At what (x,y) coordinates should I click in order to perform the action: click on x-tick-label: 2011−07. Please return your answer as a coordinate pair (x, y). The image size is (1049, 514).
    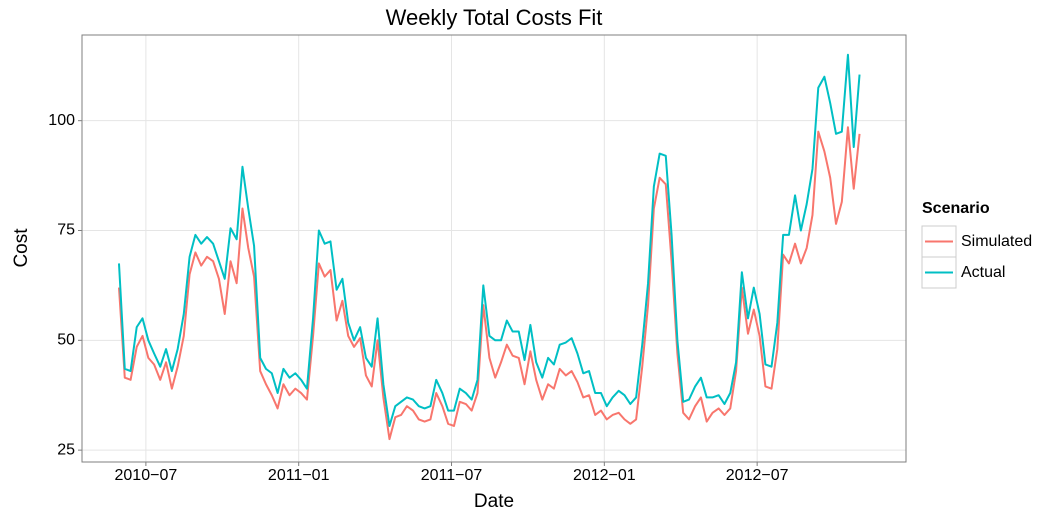
    Looking at the image, I should click on (452, 475).